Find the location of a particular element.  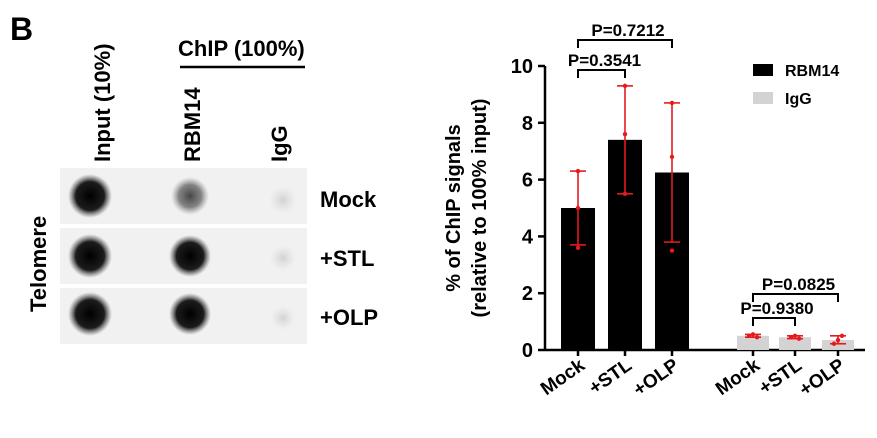

y-axis-title-line1: % of ChIP signals is located at coordinates (454, 207).